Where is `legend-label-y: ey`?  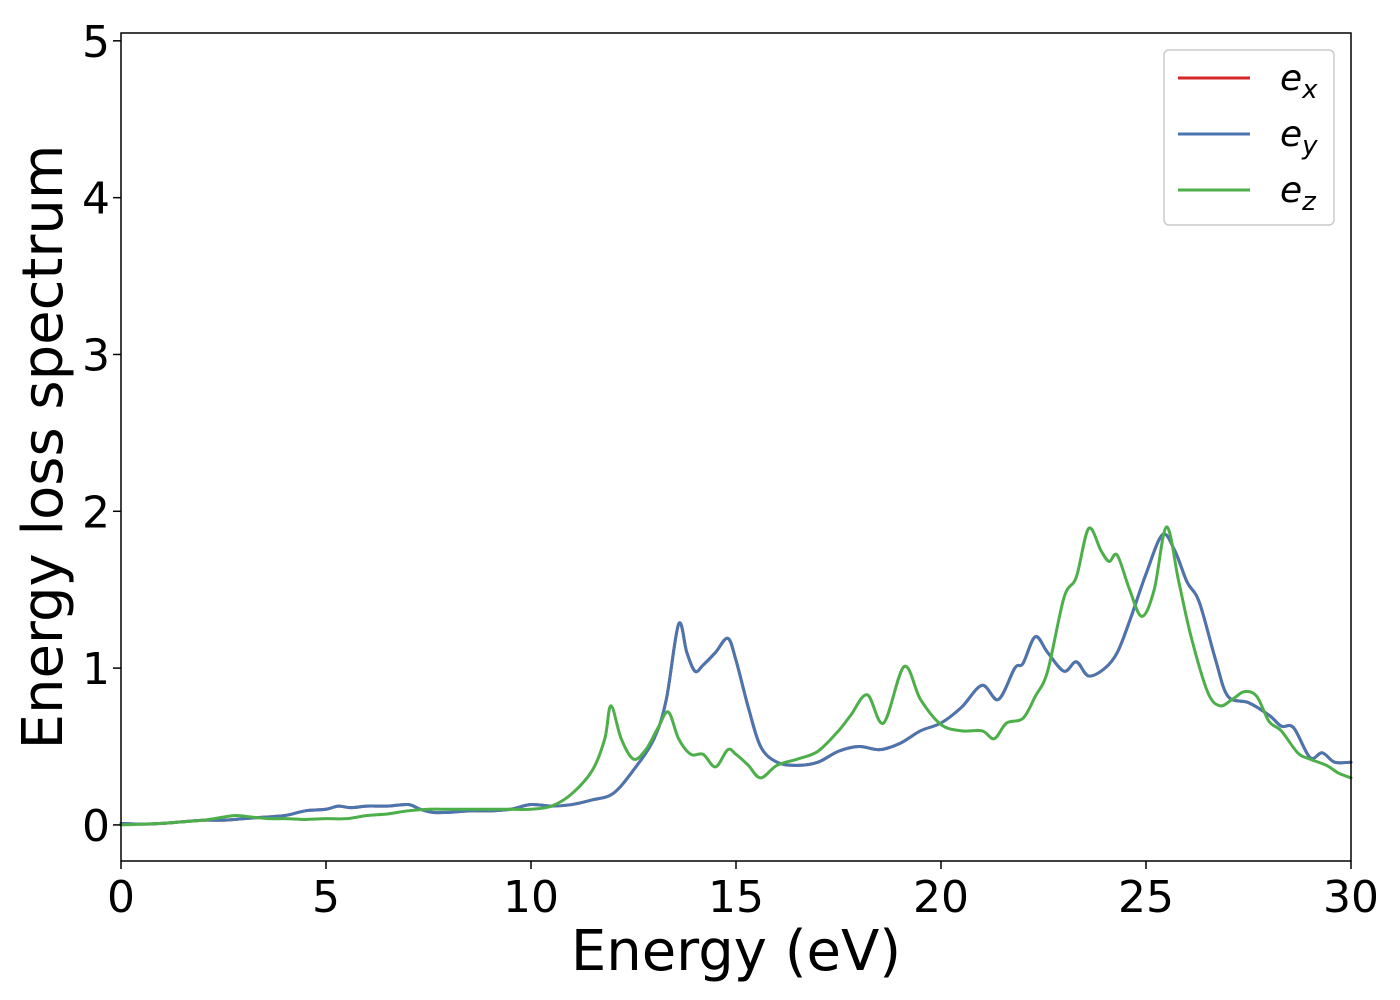 legend-label-y: ey is located at coordinates (1299, 137).